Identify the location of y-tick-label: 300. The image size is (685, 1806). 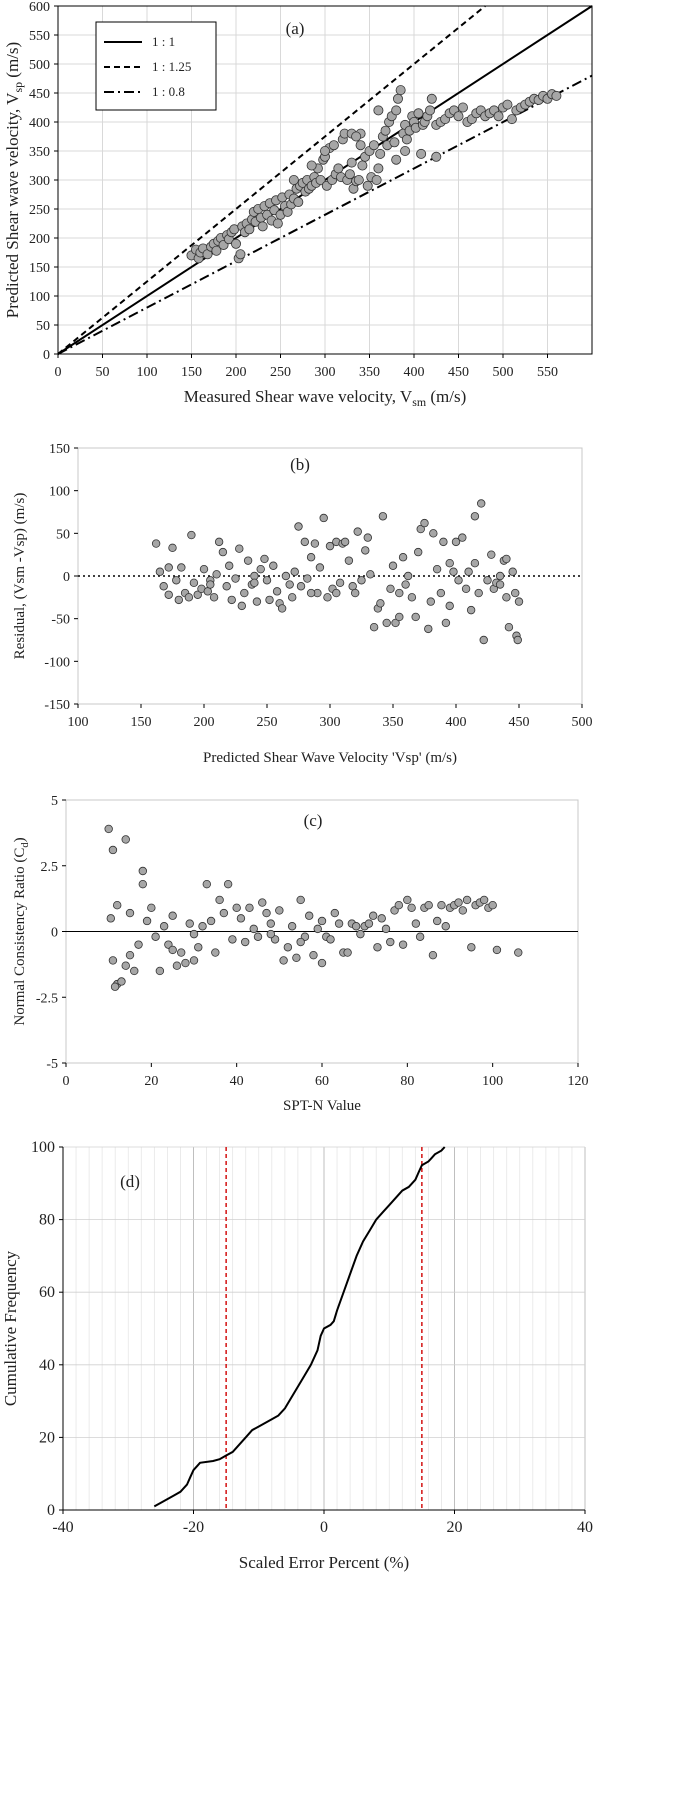
(39, 181).